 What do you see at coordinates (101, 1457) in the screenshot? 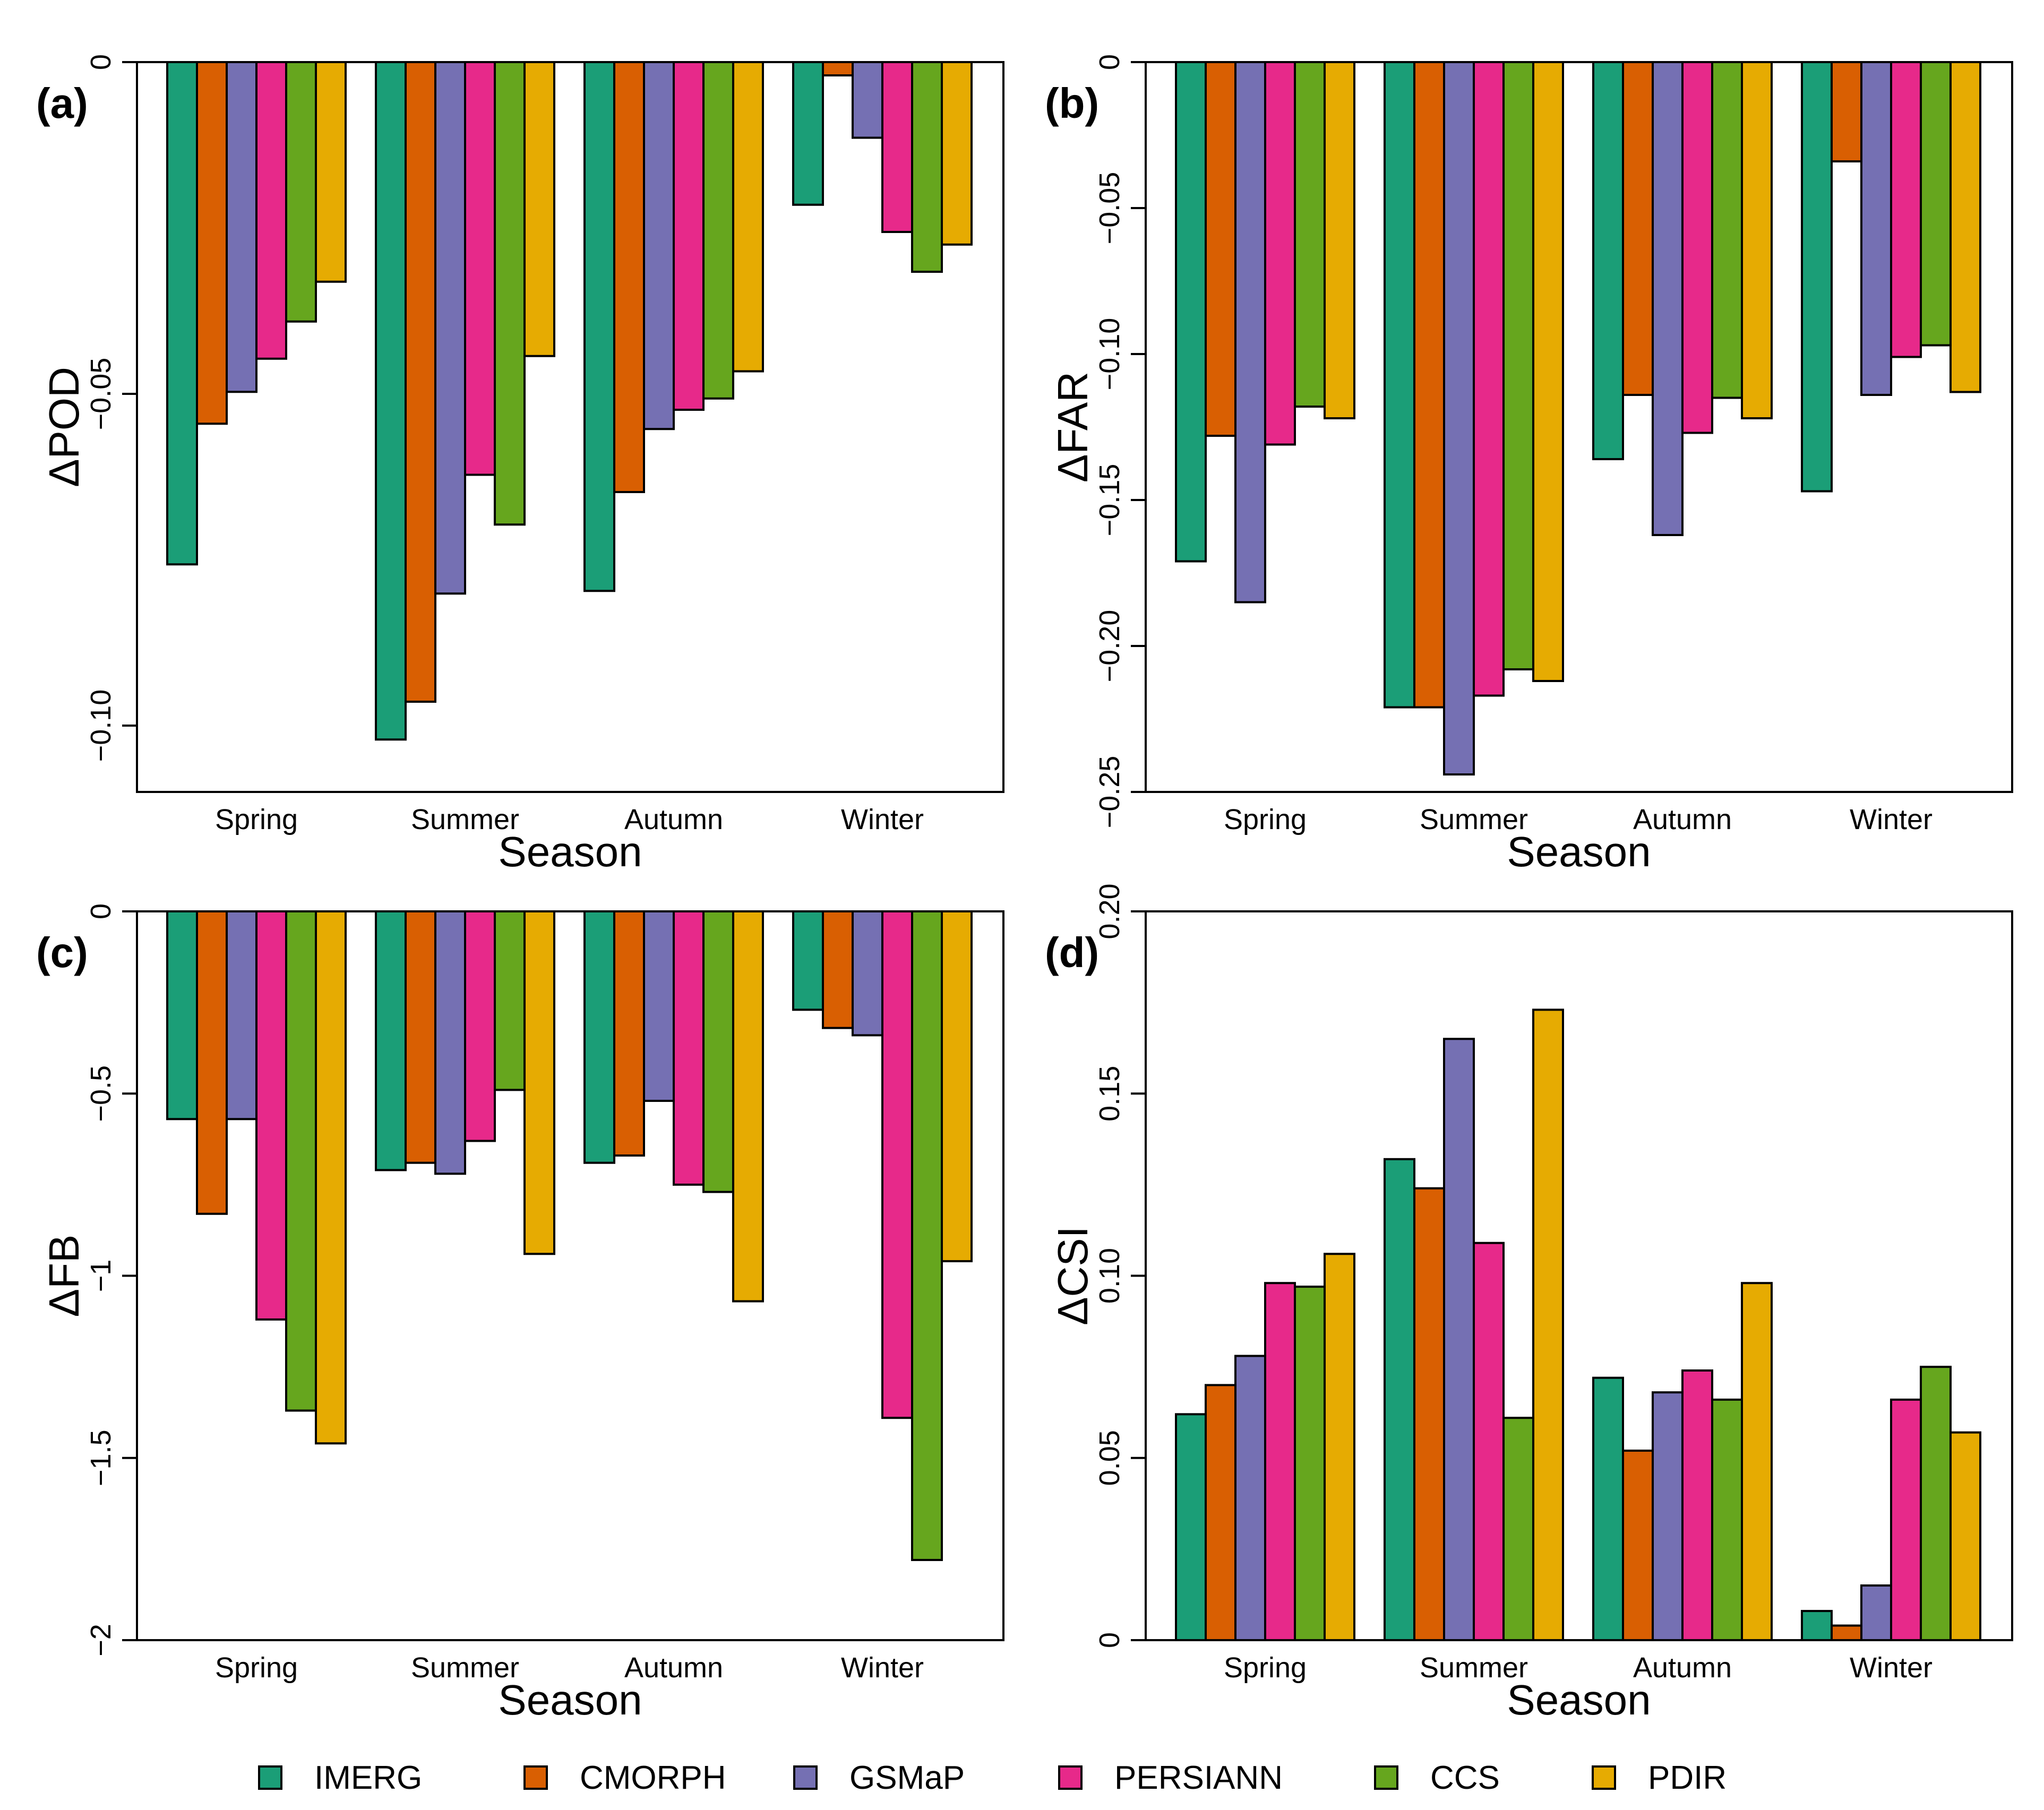
I see `y-tick-label: −1.5` at bounding box center [101, 1457].